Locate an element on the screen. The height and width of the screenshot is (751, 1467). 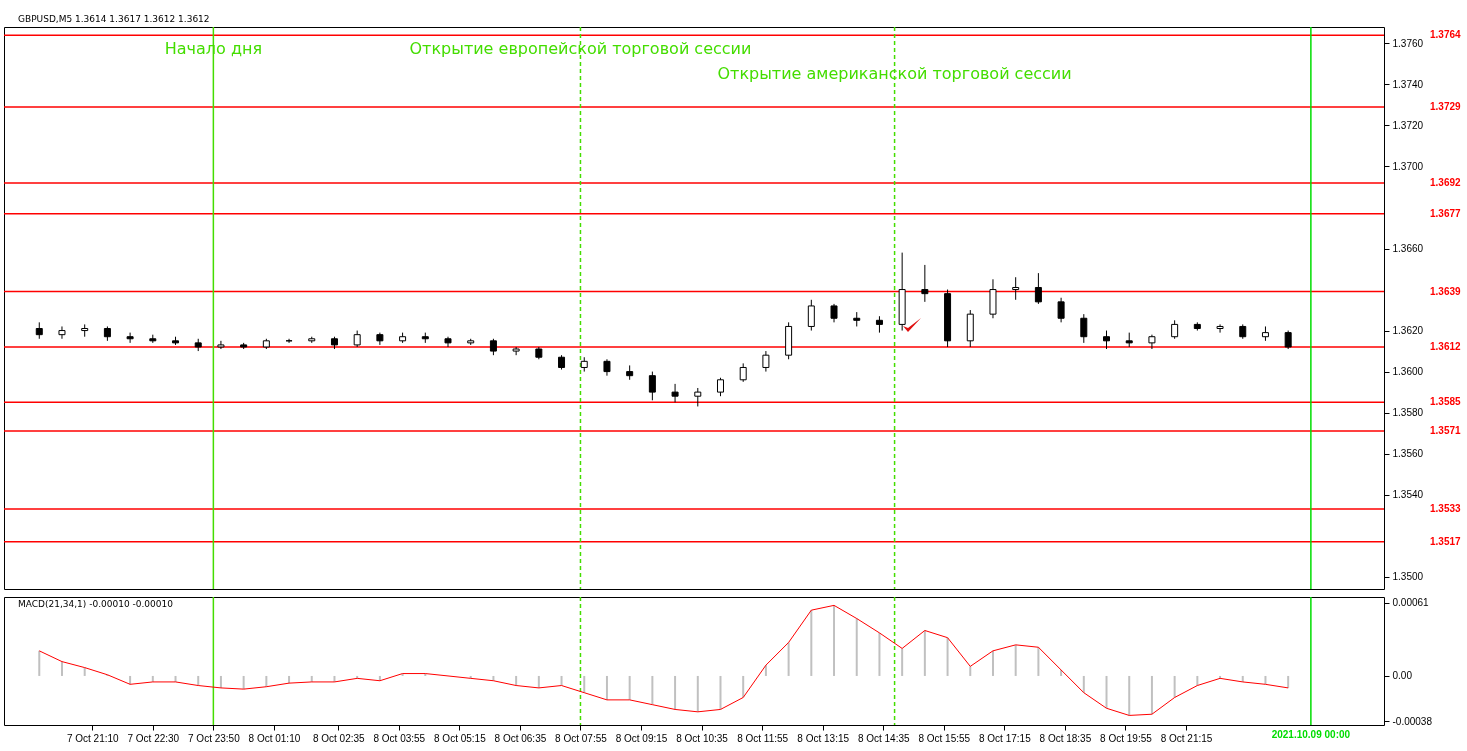
y-tick-label: 1.3760 is located at coordinates (1408, 43).